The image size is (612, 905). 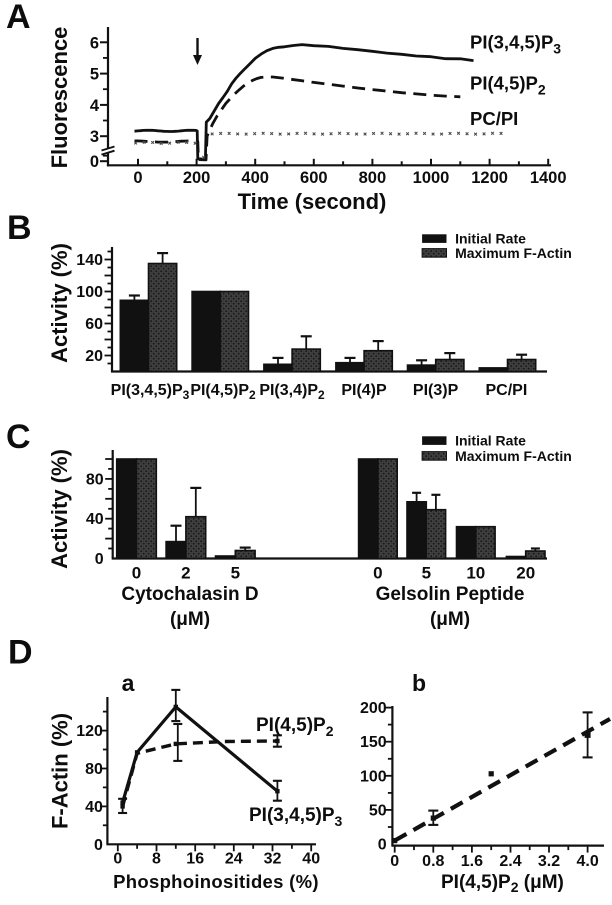 What do you see at coordinates (18, 18) in the screenshot?
I see `svg-text: A` at bounding box center [18, 18].